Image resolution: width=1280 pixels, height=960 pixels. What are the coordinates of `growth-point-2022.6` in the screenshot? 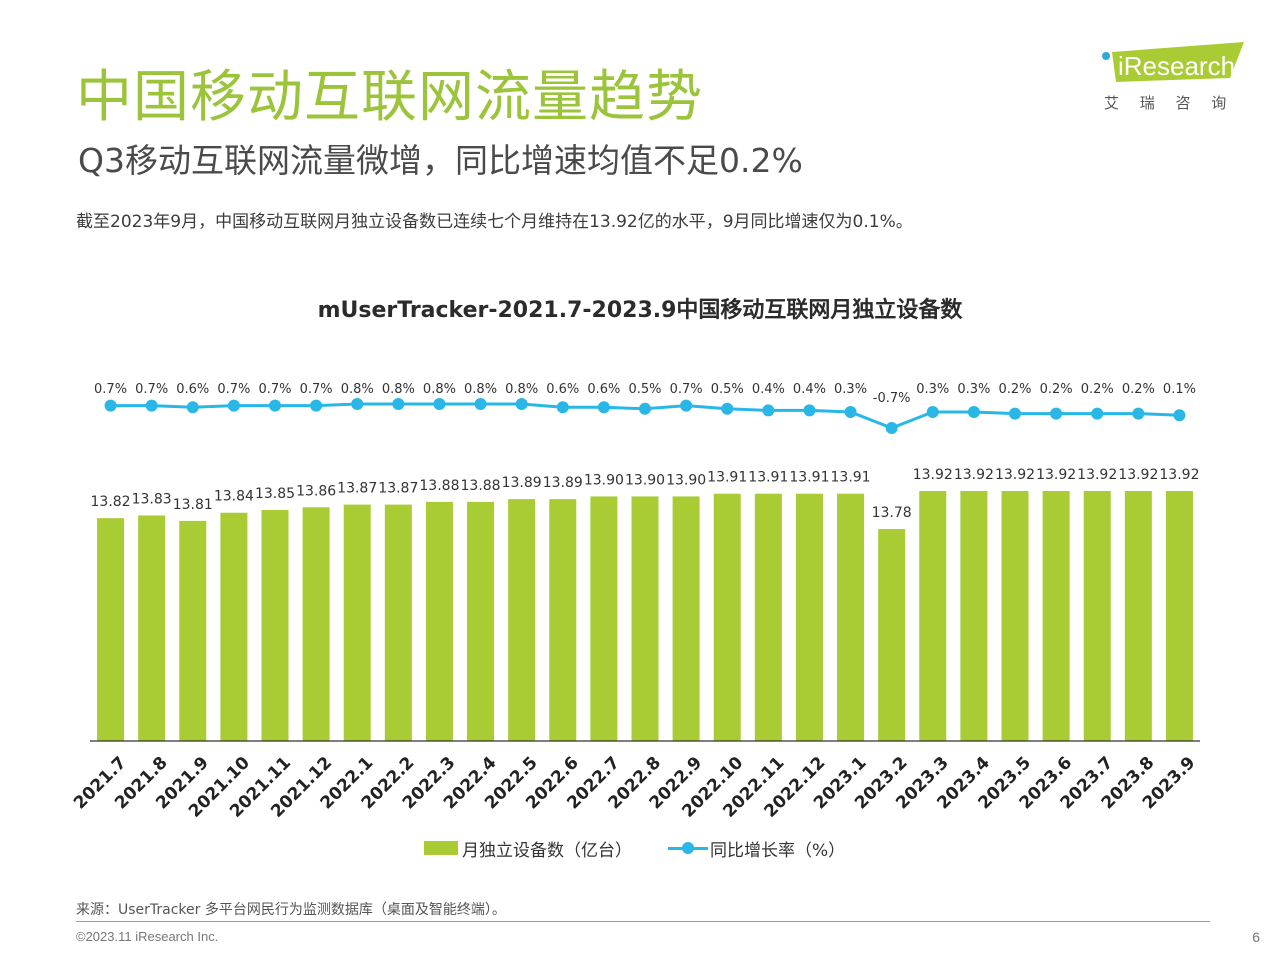 It's located at (562, 407).